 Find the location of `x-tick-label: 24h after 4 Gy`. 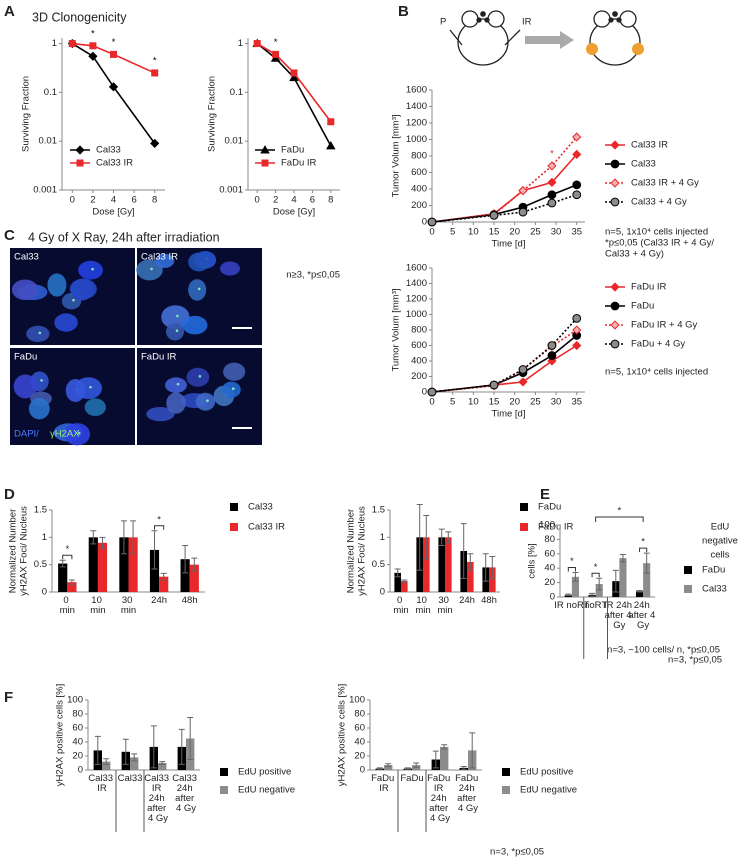

x-tick-label: 24h after 4 Gy is located at coordinates (643, 615).